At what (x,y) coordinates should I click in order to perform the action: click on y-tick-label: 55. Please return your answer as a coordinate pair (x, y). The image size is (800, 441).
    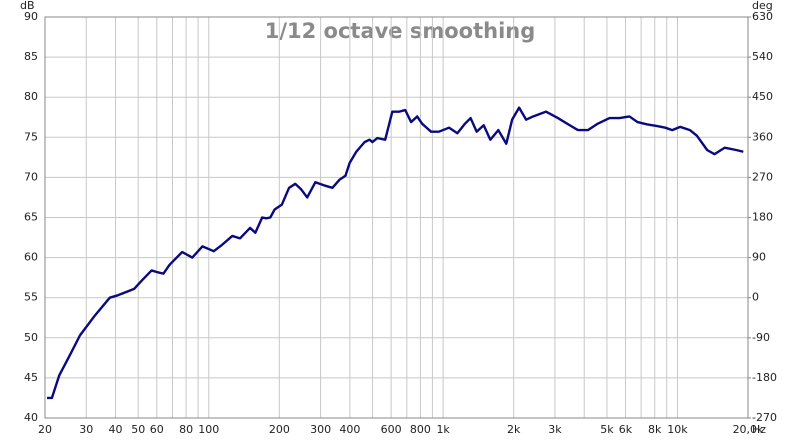
    Looking at the image, I should click on (31, 297).